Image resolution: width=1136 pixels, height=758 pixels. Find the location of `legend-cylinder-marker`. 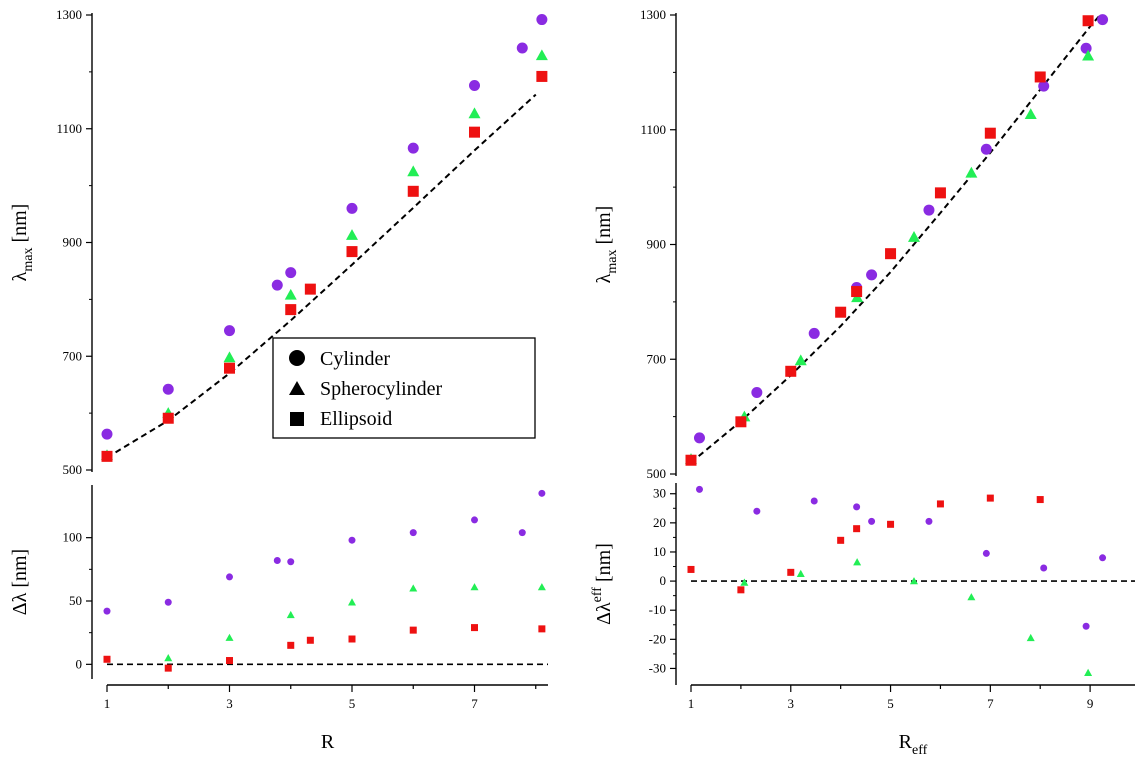

legend-cylinder-marker is located at coordinates (297, 358).